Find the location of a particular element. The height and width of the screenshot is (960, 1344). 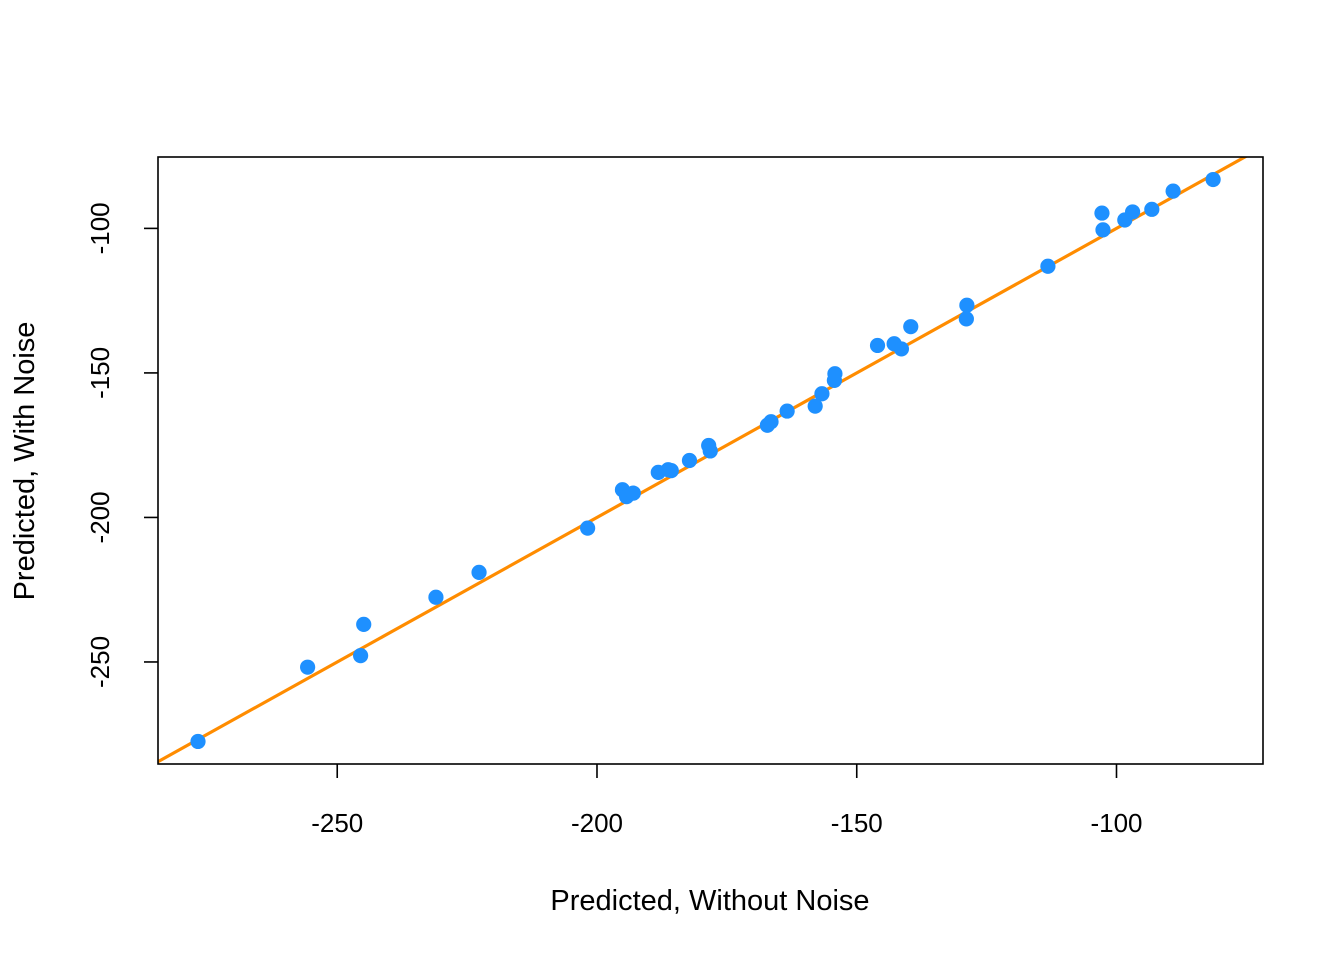

y-tick-label-4: -100 is located at coordinates (100, 228).